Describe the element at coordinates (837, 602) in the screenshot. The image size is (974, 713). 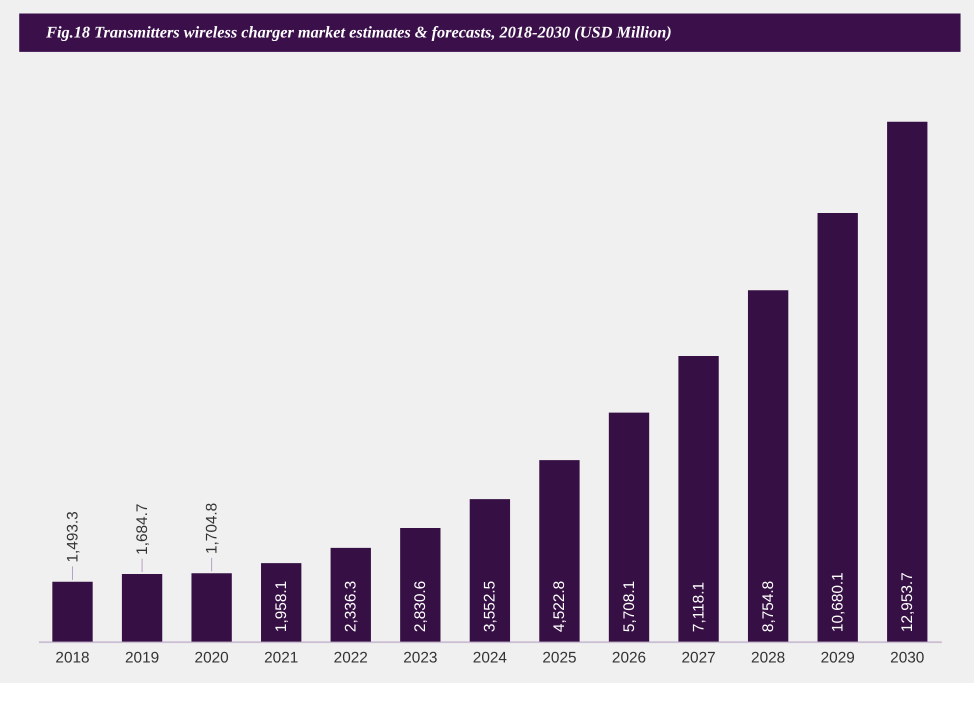
I see `data-label: 10,680.1` at that location.